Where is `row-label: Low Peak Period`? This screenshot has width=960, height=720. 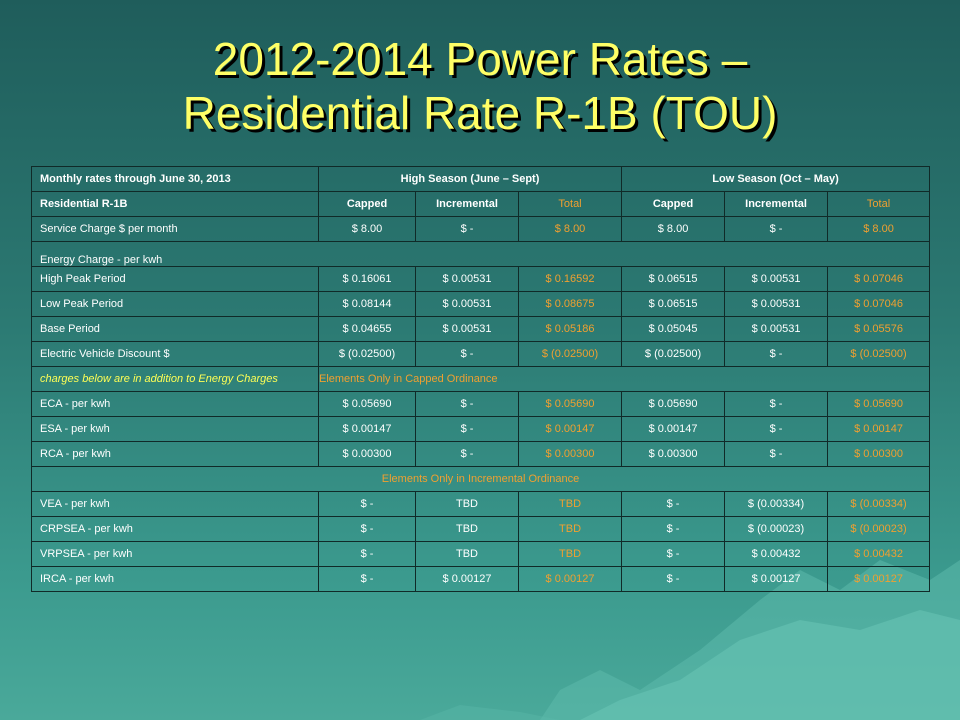 row-label: Low Peak Period is located at coordinates (175, 304).